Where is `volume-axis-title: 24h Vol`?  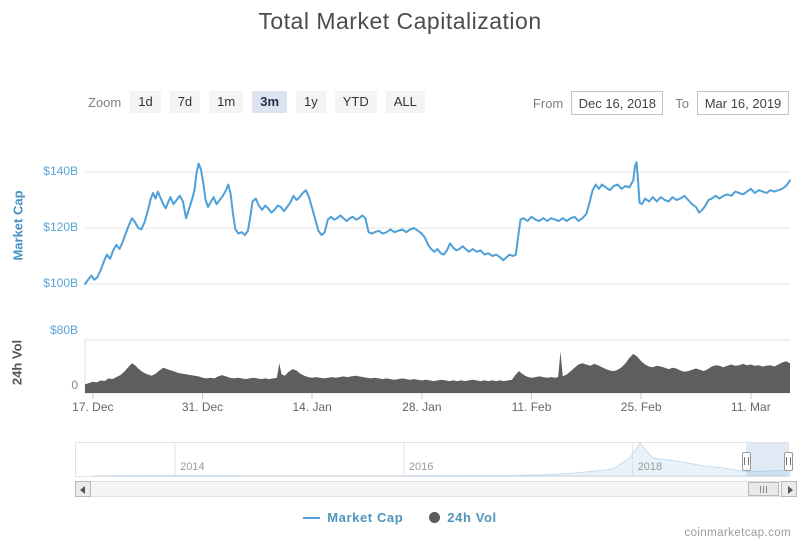
volume-axis-title: 24h Vol is located at coordinates (17, 362).